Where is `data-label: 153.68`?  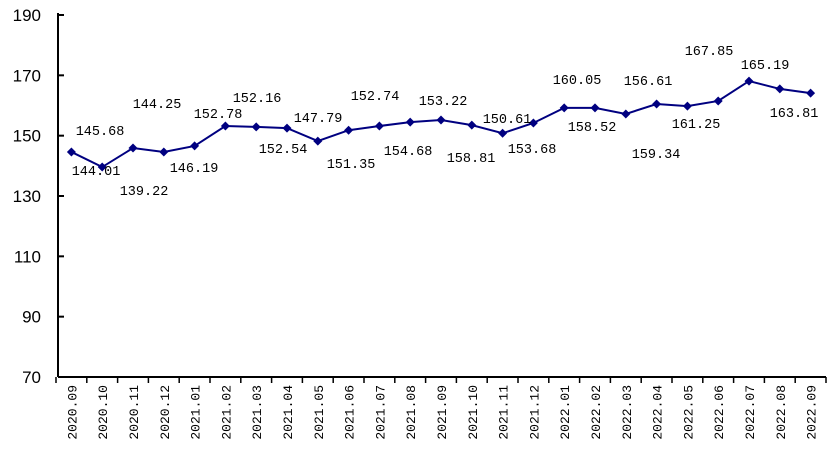 data-label: 153.68 is located at coordinates (532, 150).